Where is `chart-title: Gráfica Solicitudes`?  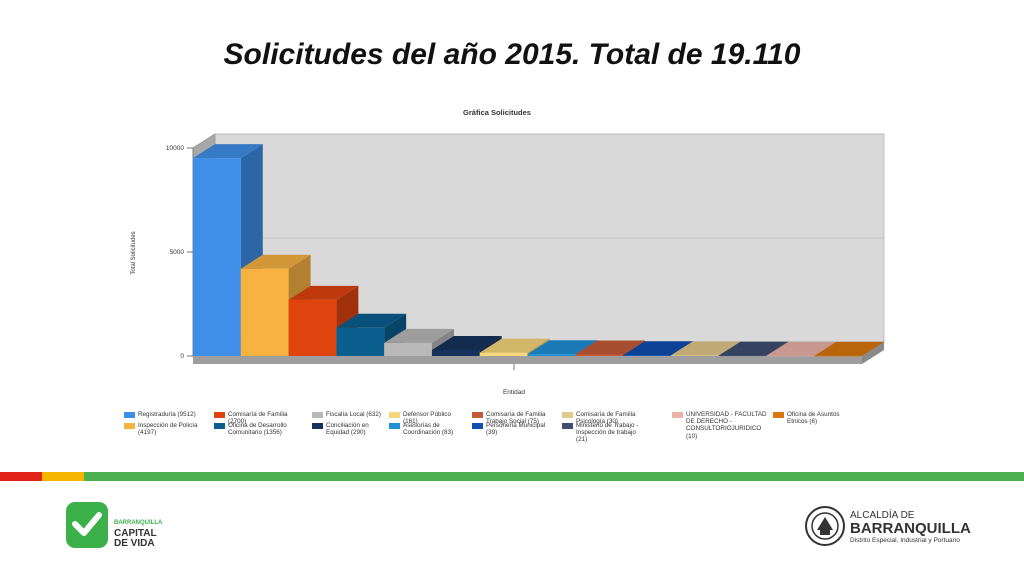 chart-title: Gráfica Solicitudes is located at coordinates (497, 112).